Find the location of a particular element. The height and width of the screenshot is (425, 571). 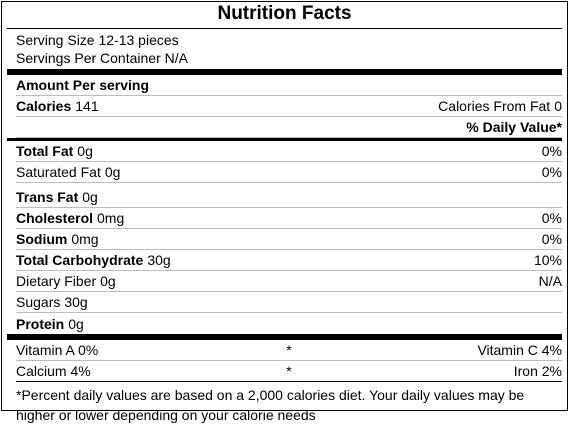

nutrient-row-trans-fat: Trans Fat 0g is located at coordinates (289, 195).